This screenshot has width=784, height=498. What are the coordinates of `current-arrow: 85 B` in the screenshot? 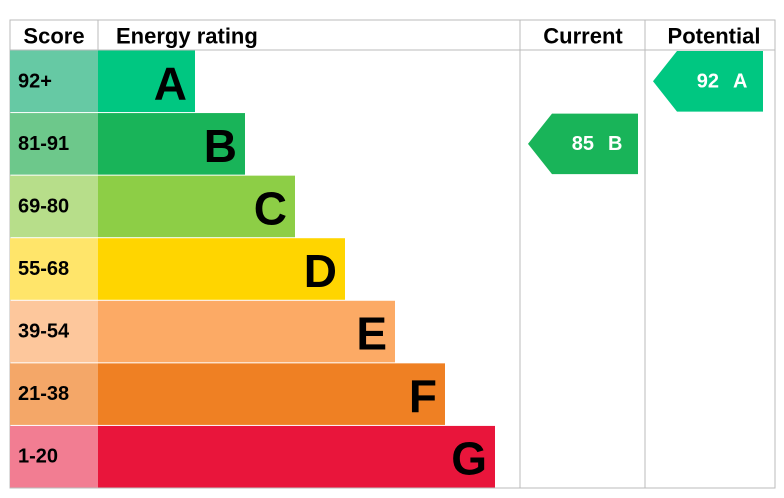 It's located at (583, 144).